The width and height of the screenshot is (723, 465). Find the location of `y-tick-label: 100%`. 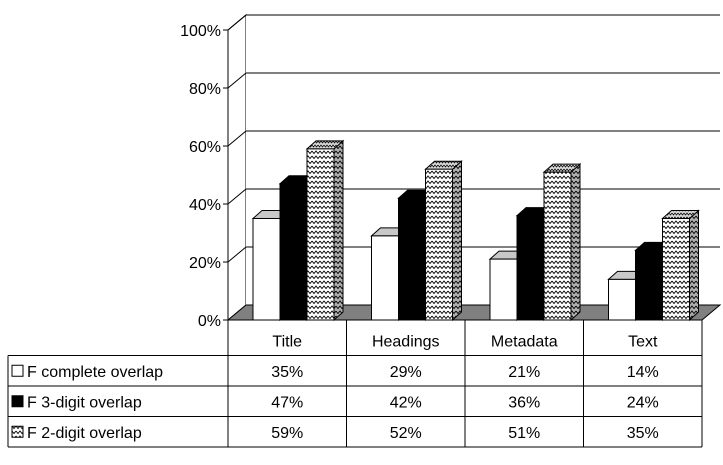

y-tick-label: 100% is located at coordinates (200, 31).